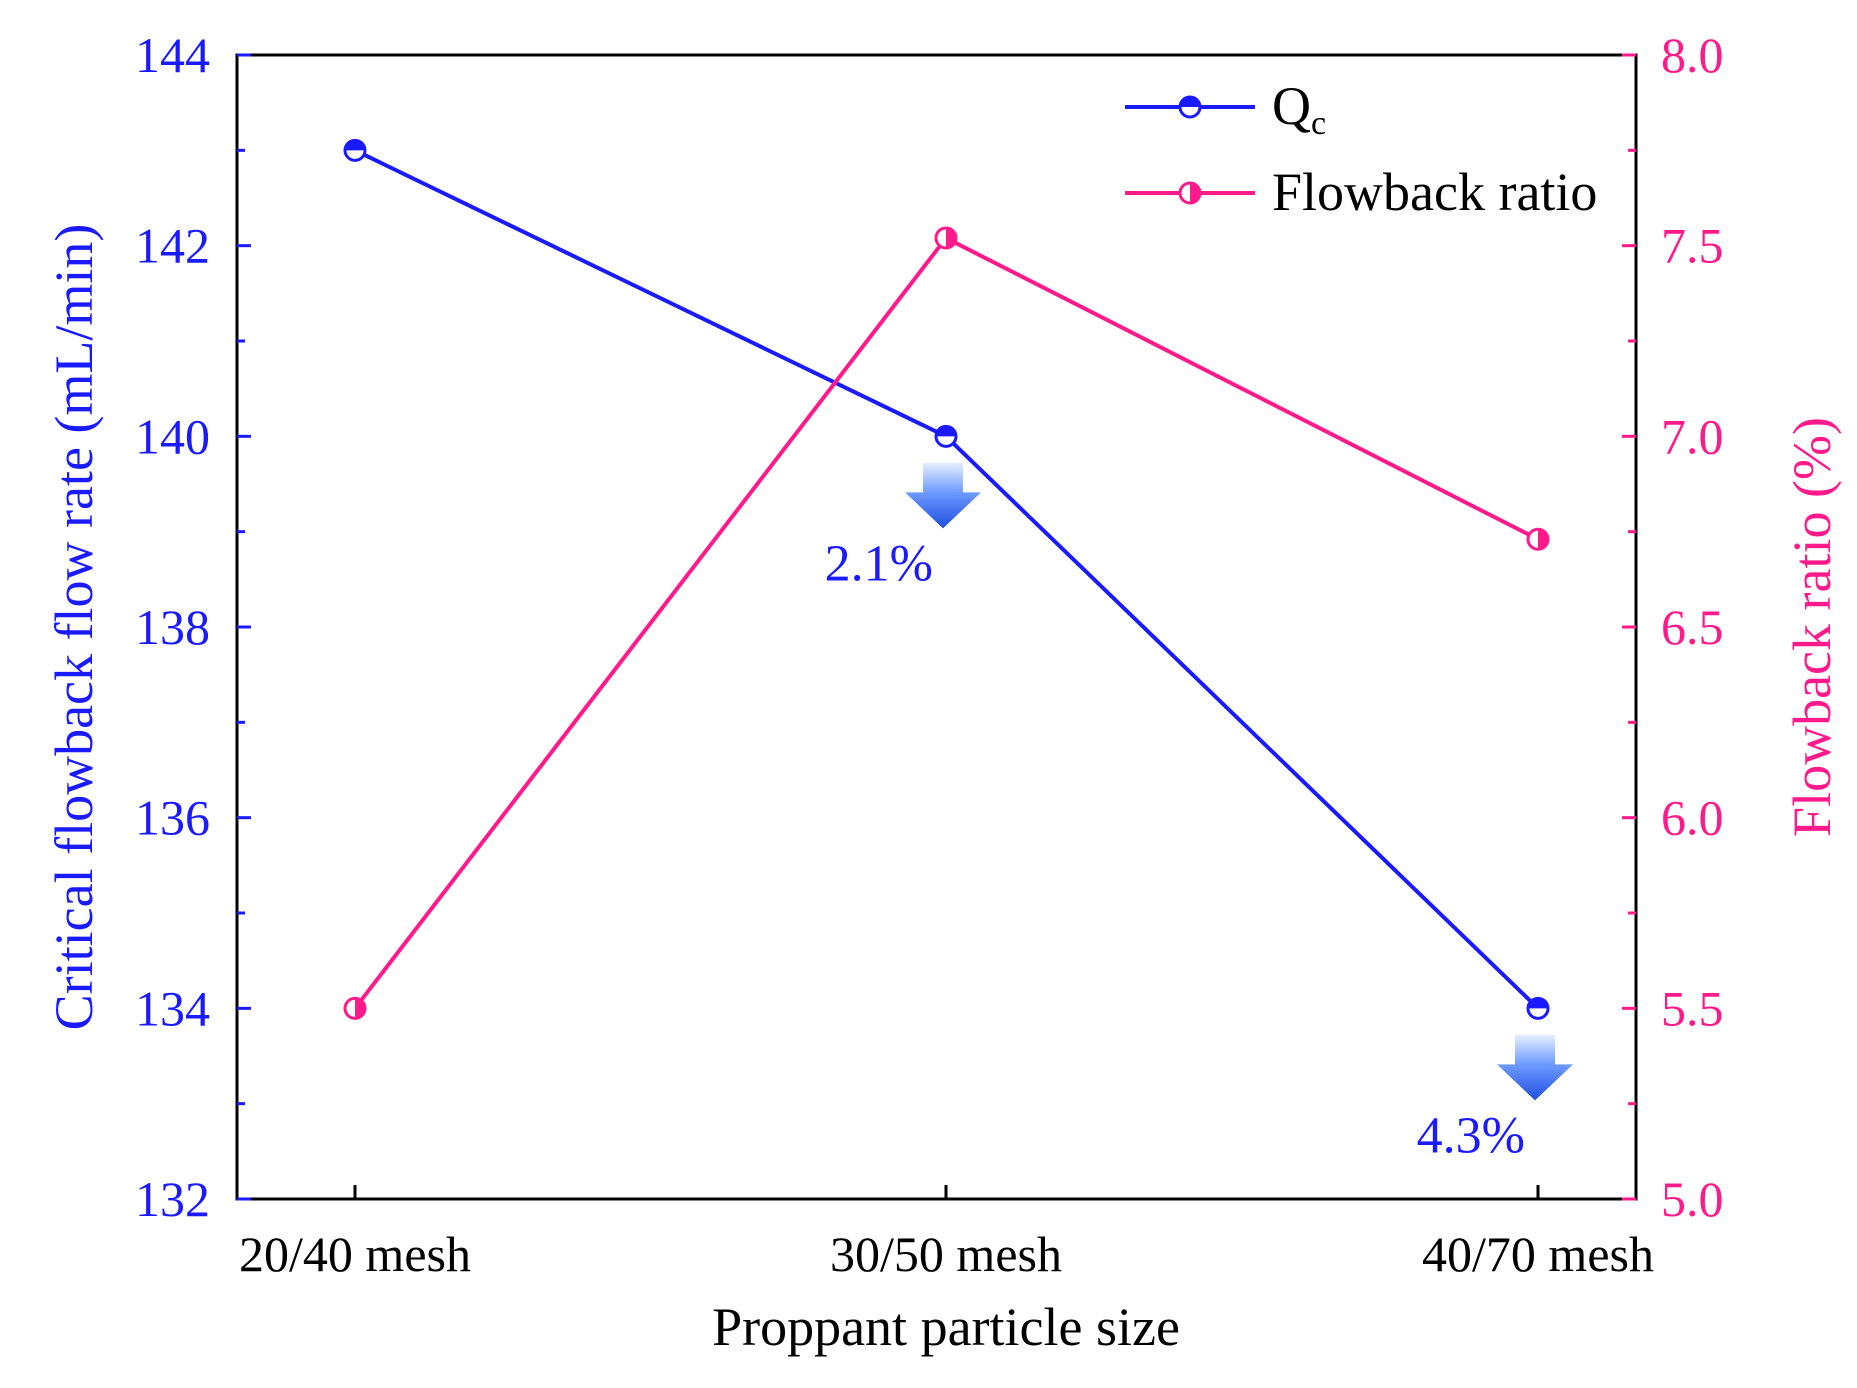  What do you see at coordinates (355, 1254) in the screenshot?
I see `x-tick-label: 20/40 mesh` at bounding box center [355, 1254].